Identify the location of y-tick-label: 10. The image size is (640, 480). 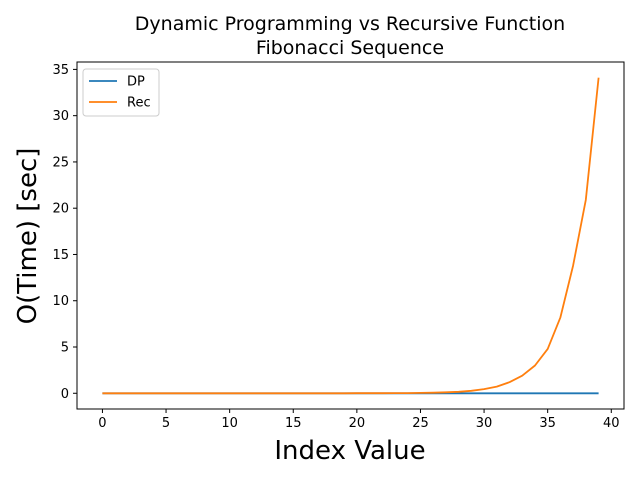
(60, 301).